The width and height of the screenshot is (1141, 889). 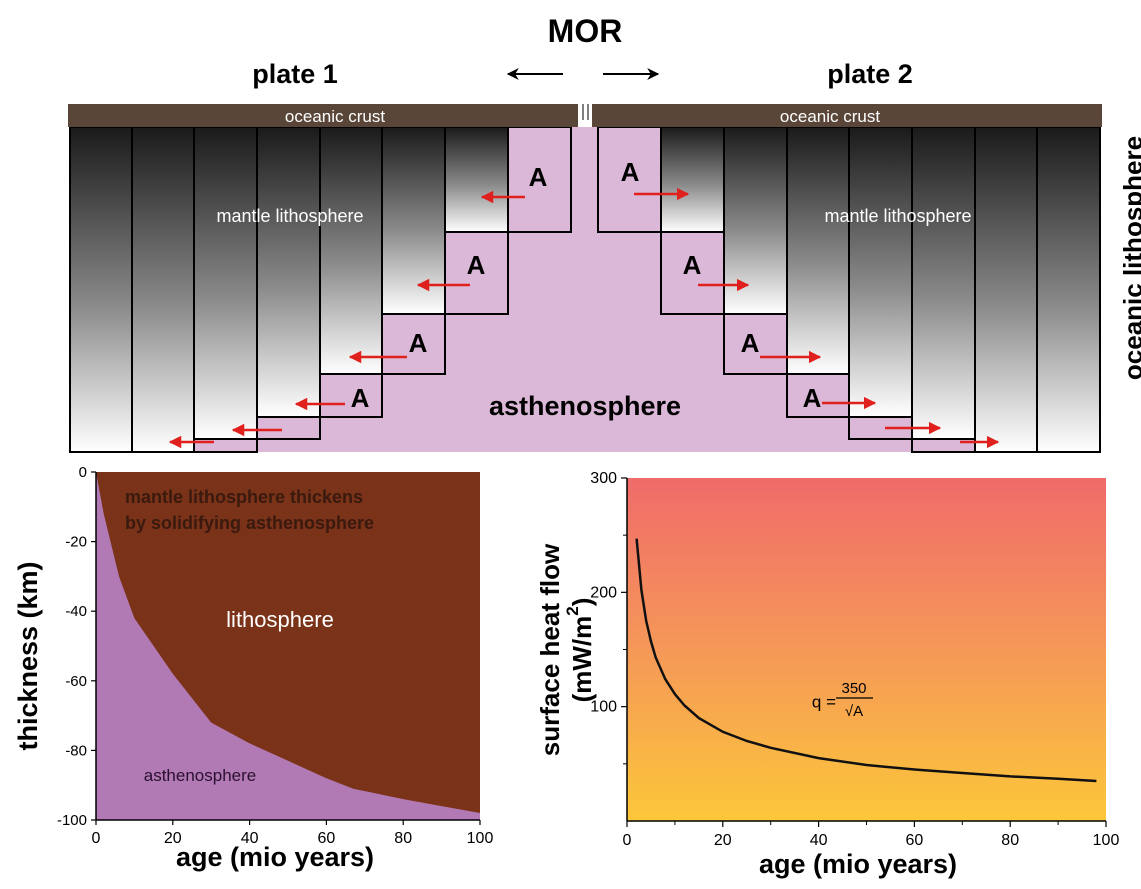 What do you see at coordinates (603, 707) in the screenshot?
I see `y-tick-label: 100` at bounding box center [603, 707].